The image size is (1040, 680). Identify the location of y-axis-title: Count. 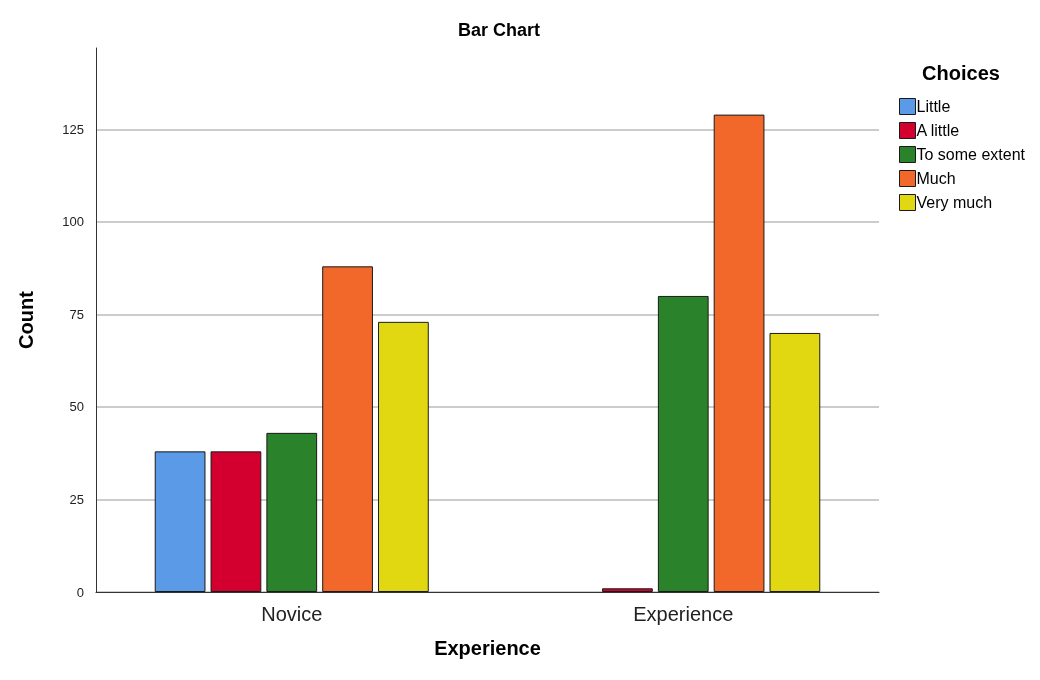
(26, 319).